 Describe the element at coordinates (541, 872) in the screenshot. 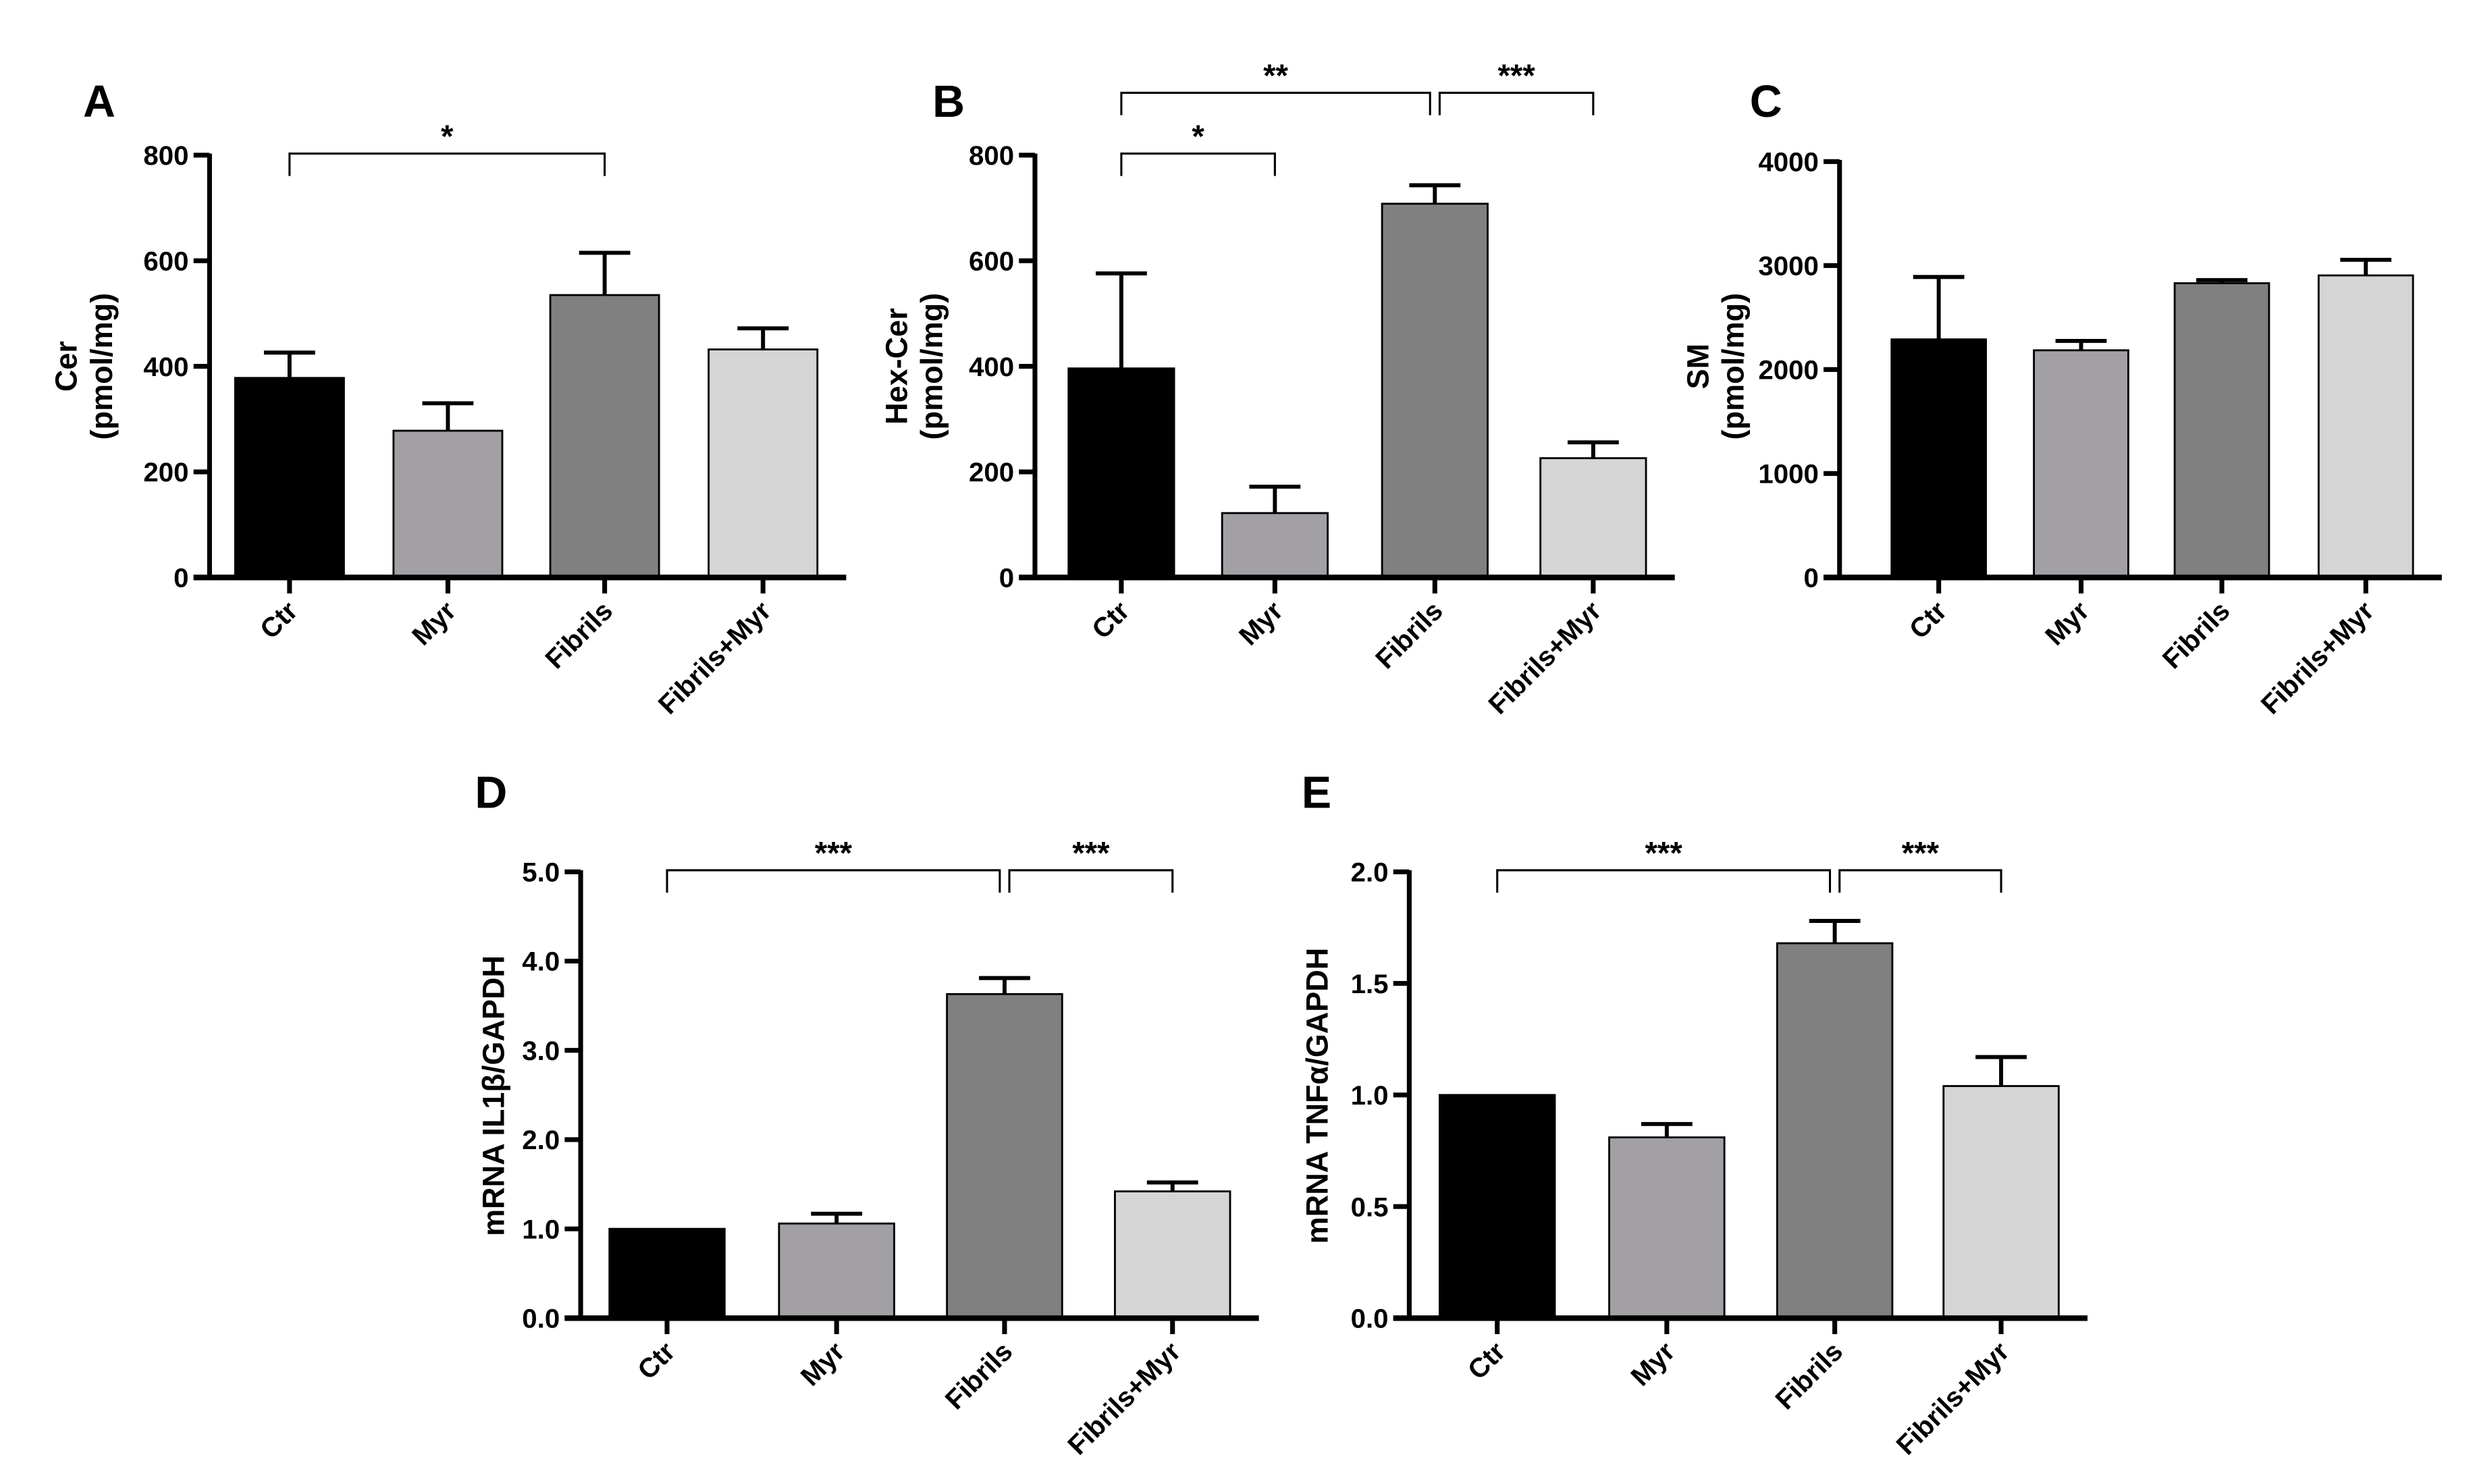

I see `y-tick-label: 5.0` at that location.